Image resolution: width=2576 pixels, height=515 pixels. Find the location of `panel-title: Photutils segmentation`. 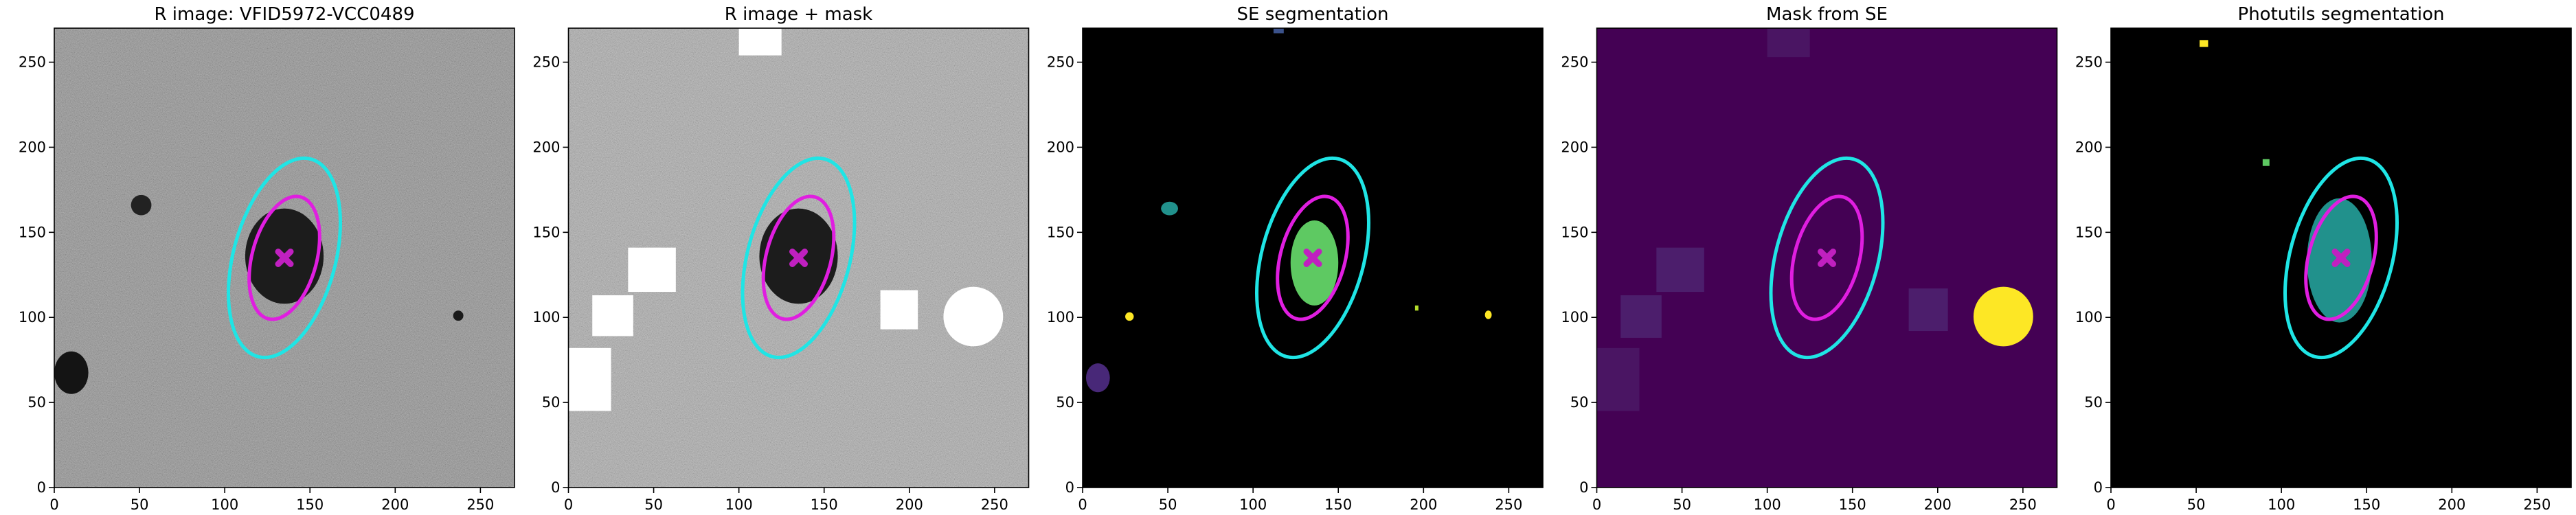

panel-title: Photutils segmentation is located at coordinates (2341, 14).